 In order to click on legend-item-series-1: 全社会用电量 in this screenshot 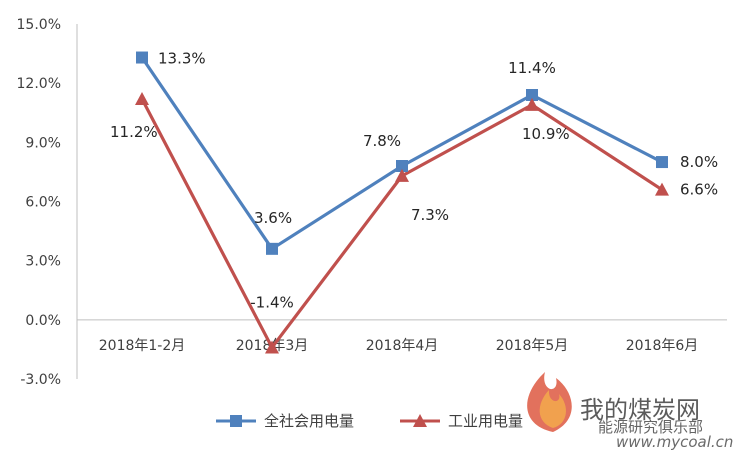, I will do `click(285, 421)`.